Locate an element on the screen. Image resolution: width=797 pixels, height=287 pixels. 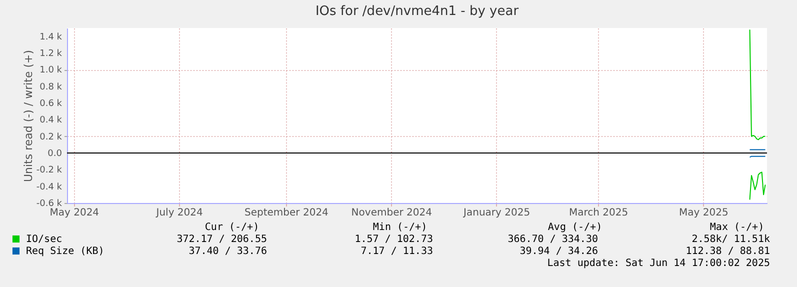
y-axis-title: Units read (-) / write (+) is located at coordinates (28, 116).